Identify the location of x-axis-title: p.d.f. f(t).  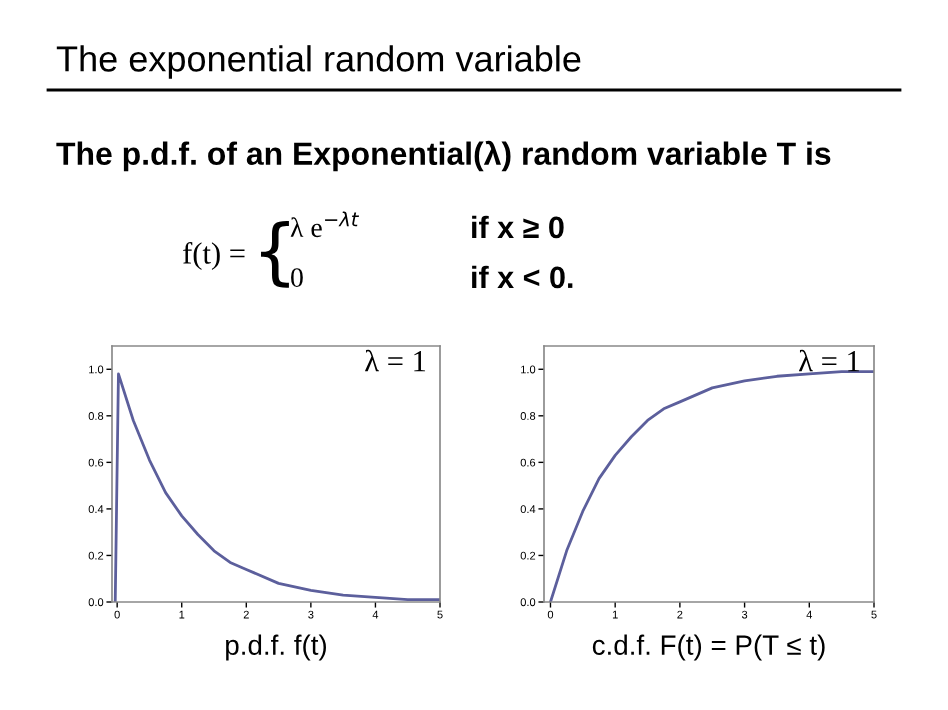
(276, 647).